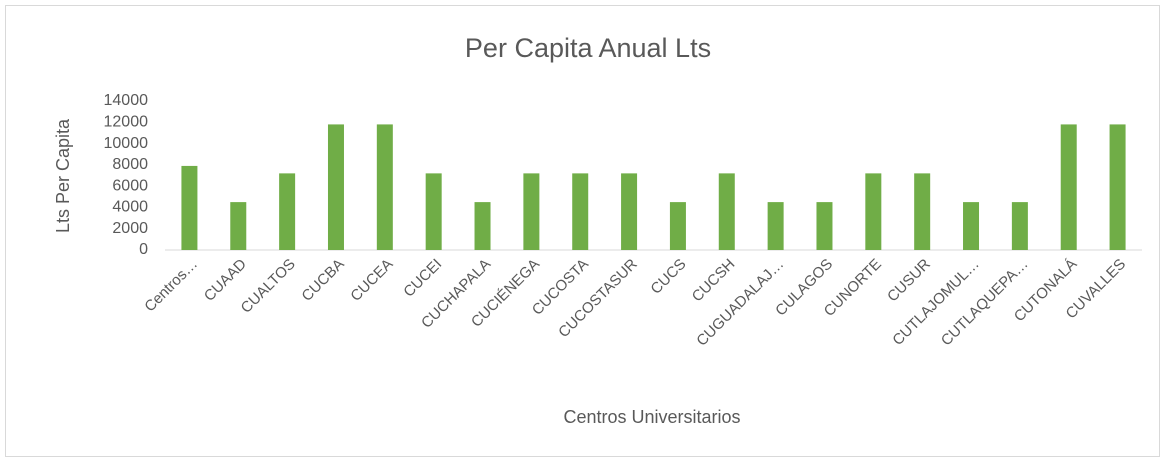  Describe the element at coordinates (143, 249) in the screenshot. I see `y-tick-label: 0` at that location.